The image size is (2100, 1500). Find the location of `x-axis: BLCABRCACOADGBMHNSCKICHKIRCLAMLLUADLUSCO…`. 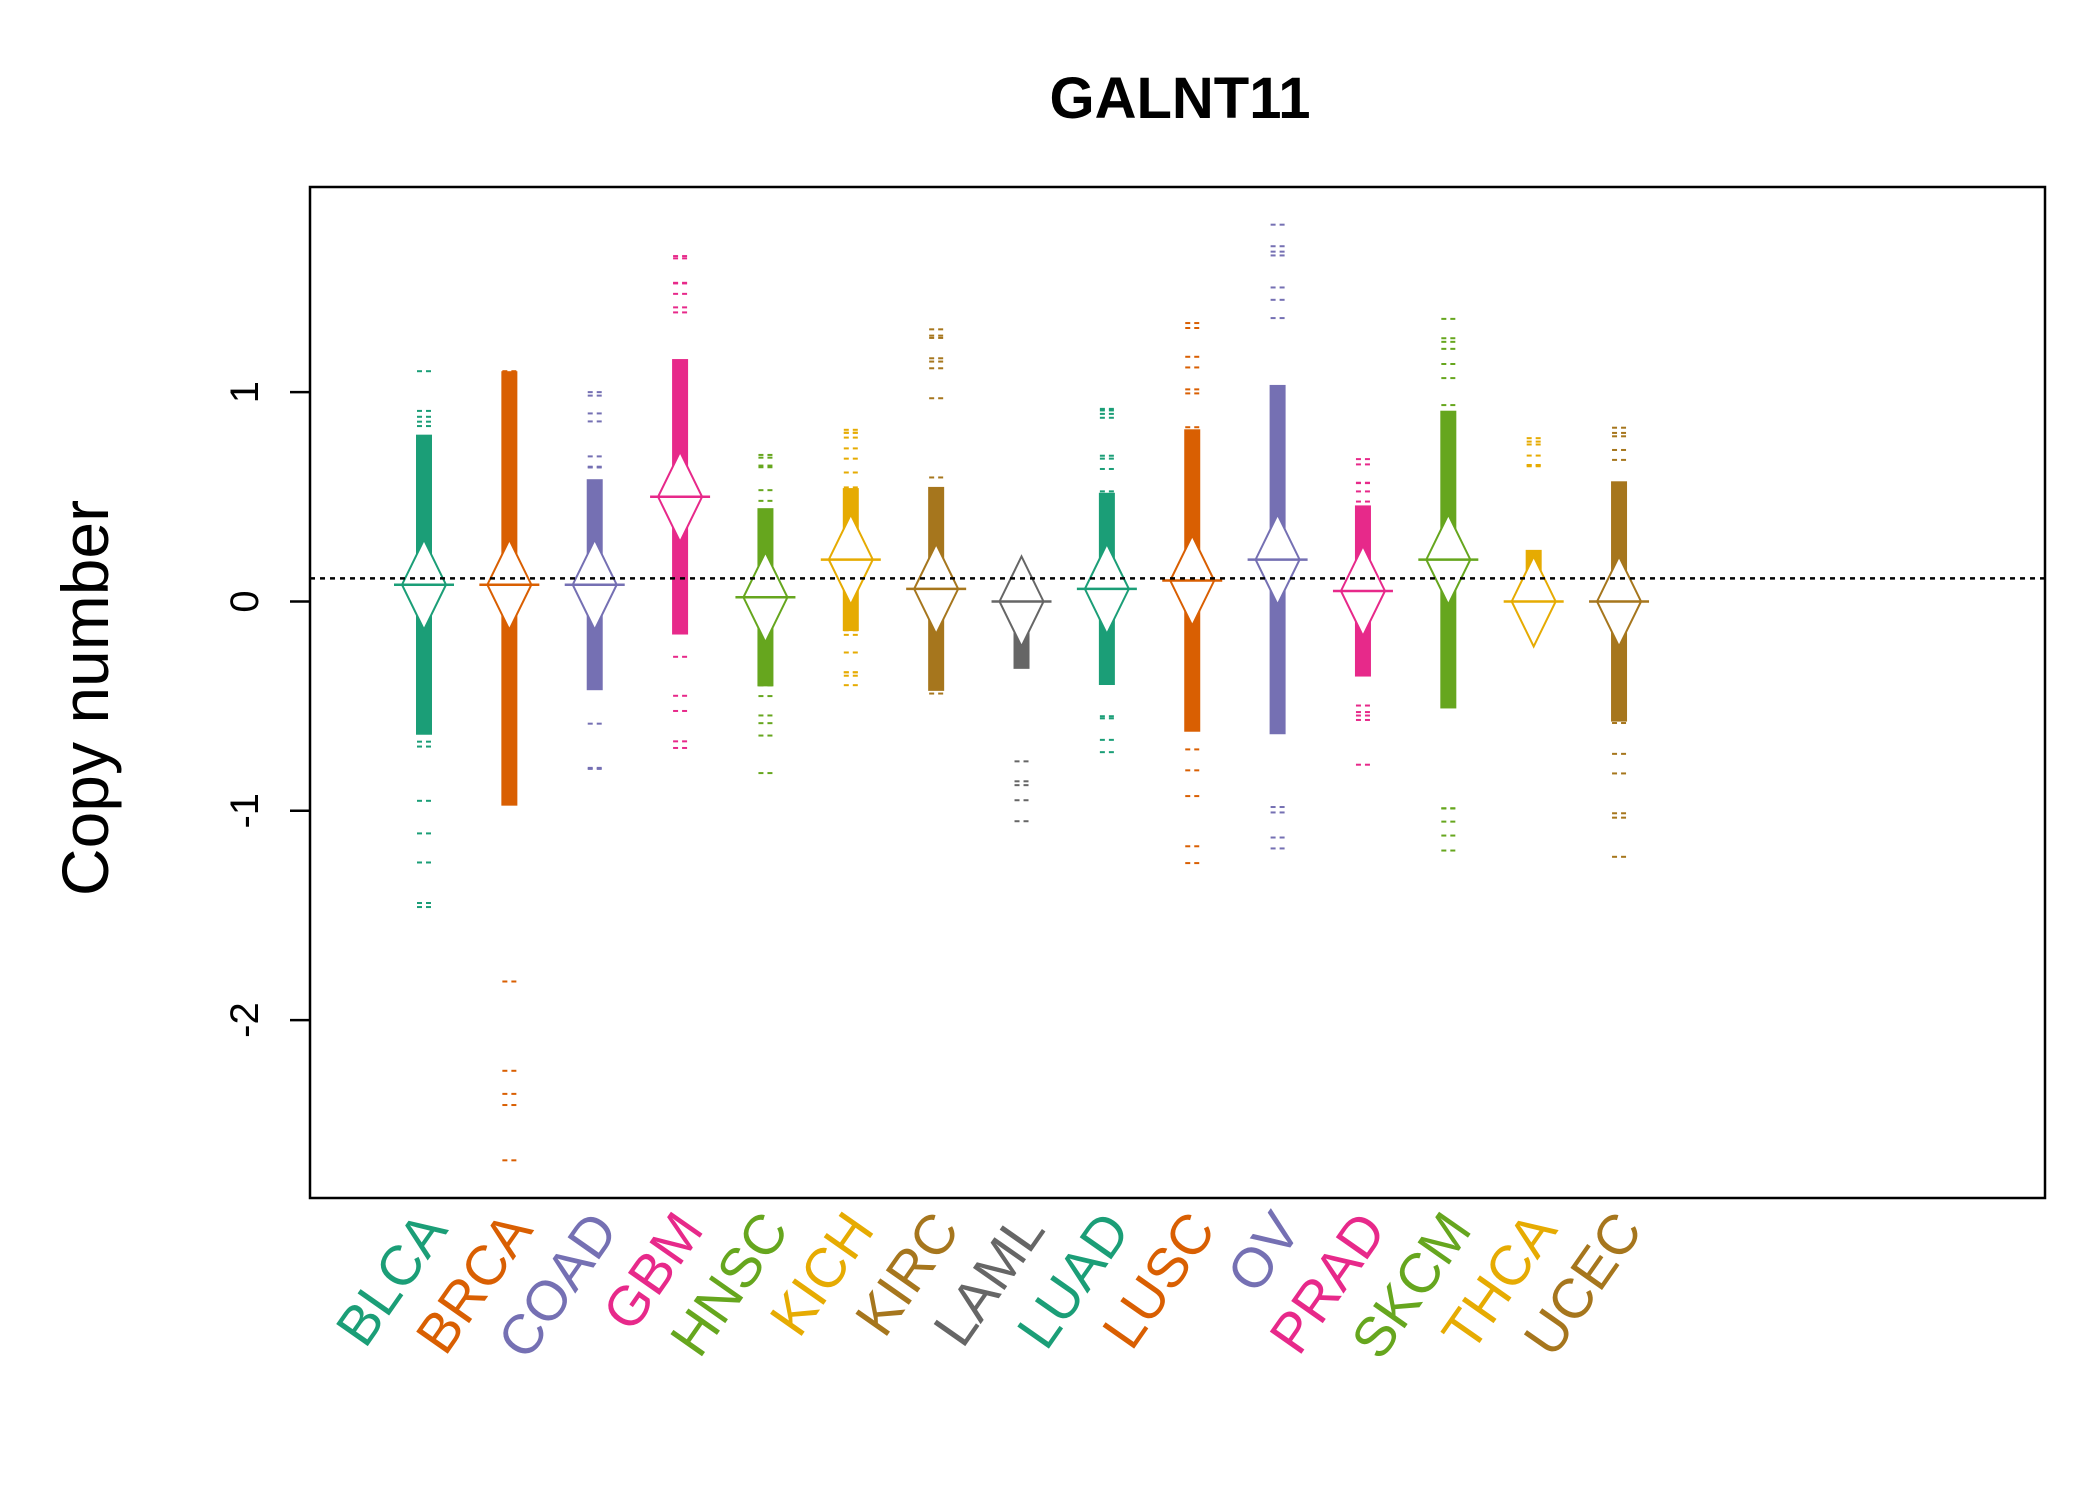

x-axis: BLCABRCACOADGBMHNSCKICHKIRCLAMLLUADLUSCO… is located at coordinates (988, 1284).